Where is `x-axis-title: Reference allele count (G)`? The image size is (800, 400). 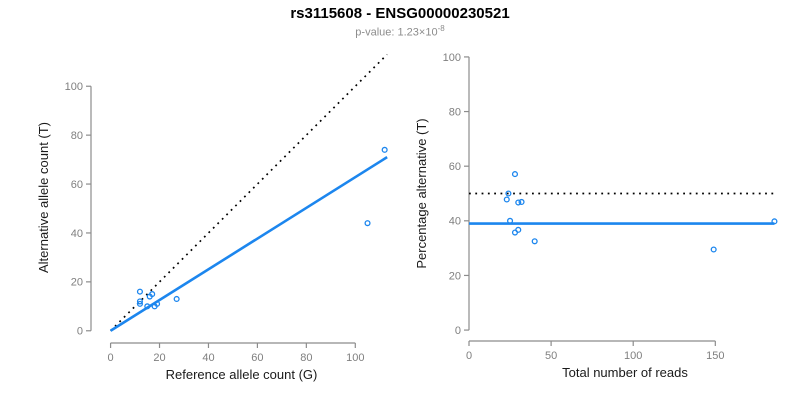 x-axis-title: Reference allele count (G) is located at coordinates (242, 374).